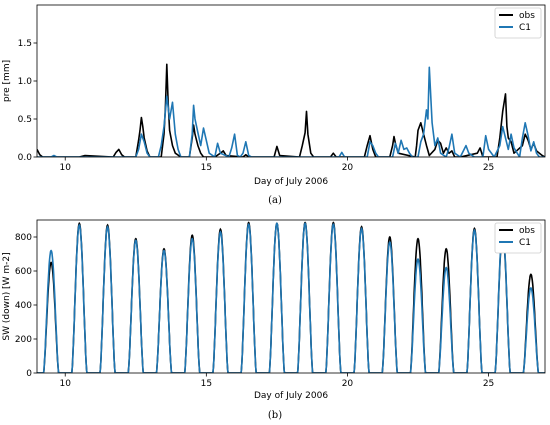 The height and width of the screenshot is (425, 550). I want to click on y-axis-label: SW (down) [W m-2], so click(7, 296).